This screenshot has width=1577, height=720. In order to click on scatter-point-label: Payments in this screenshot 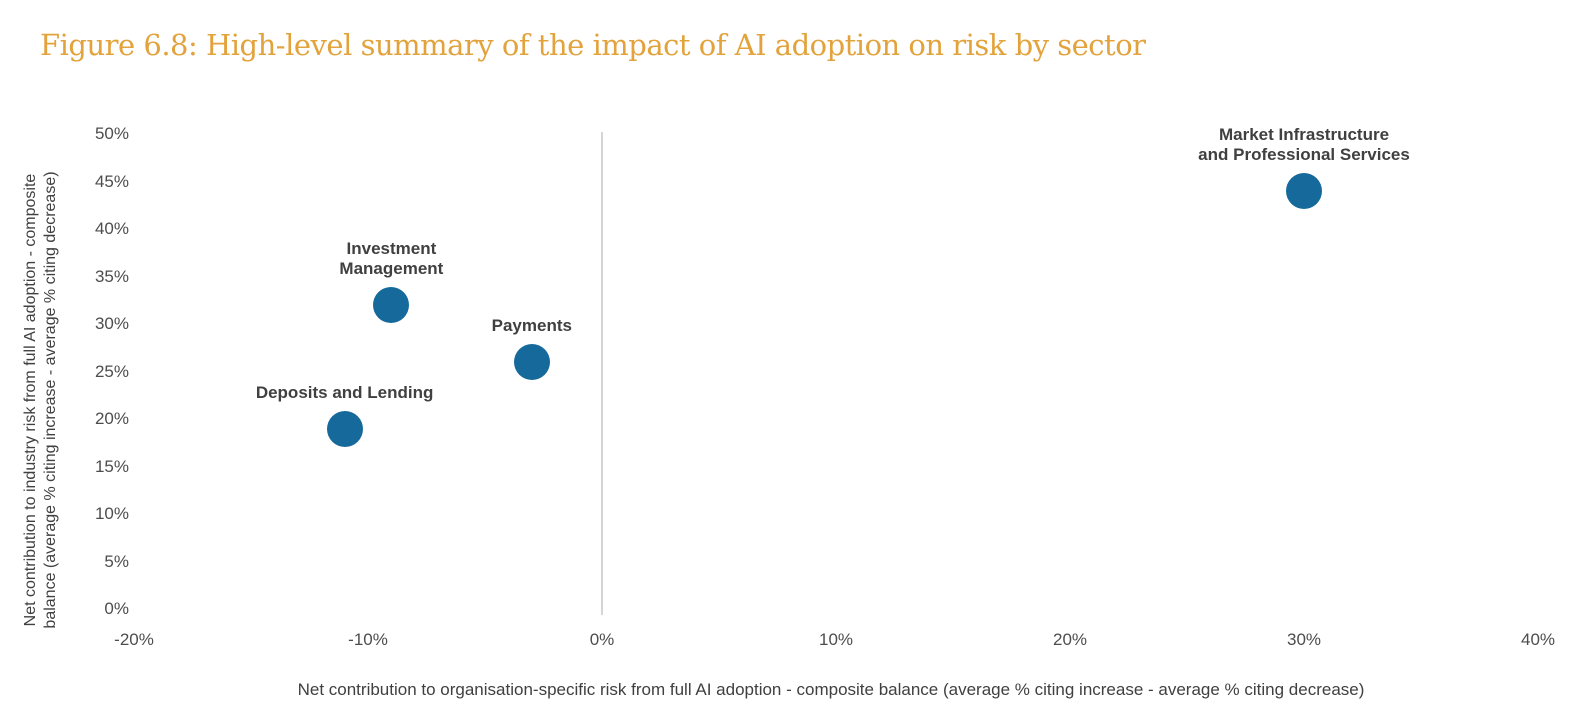, I will do `click(532, 326)`.